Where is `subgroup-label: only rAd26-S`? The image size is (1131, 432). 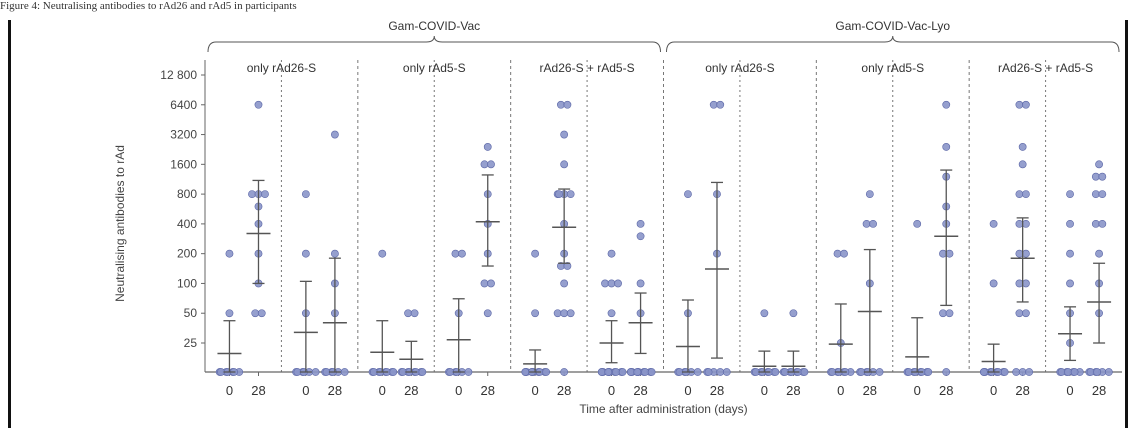 subgroup-label: only rAd26-S is located at coordinates (281, 68).